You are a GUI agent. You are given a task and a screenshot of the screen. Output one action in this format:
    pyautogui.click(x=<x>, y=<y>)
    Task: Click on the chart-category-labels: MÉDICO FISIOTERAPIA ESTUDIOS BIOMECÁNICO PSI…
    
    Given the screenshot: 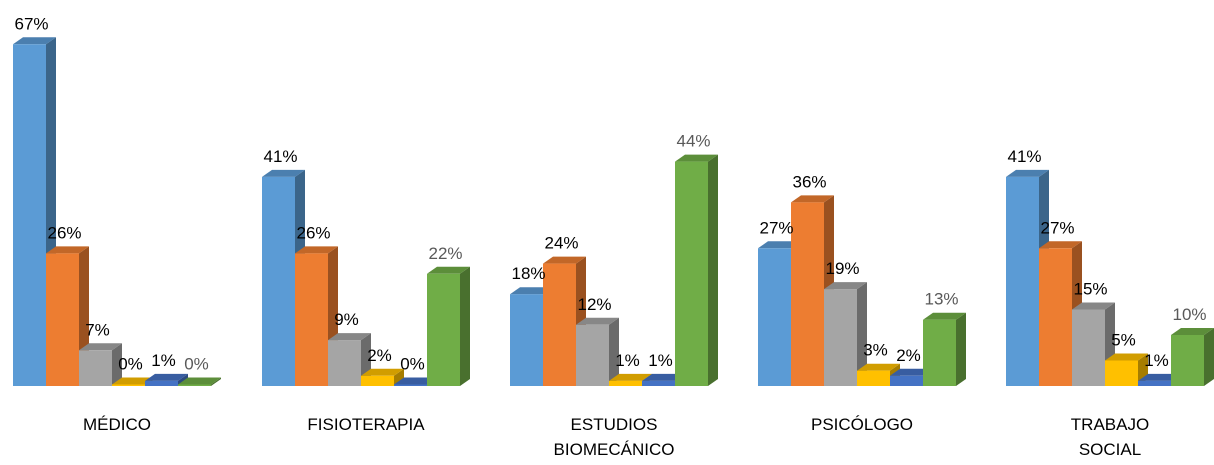 What is the action you would take?
    pyautogui.click(x=616, y=437)
    